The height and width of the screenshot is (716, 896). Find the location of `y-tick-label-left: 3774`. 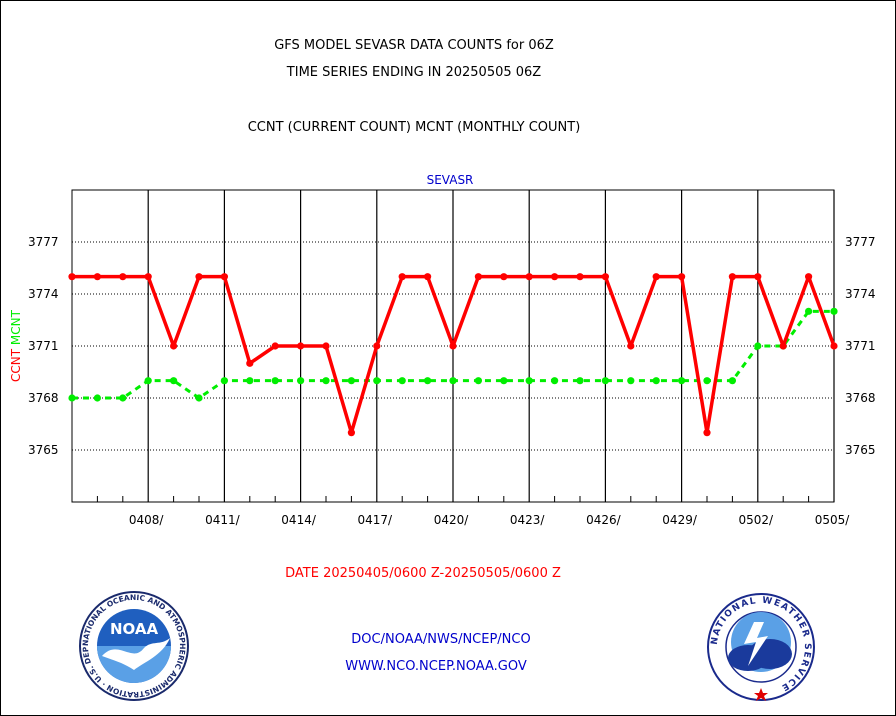

y-tick-label-left: 3774 is located at coordinates (43, 294).